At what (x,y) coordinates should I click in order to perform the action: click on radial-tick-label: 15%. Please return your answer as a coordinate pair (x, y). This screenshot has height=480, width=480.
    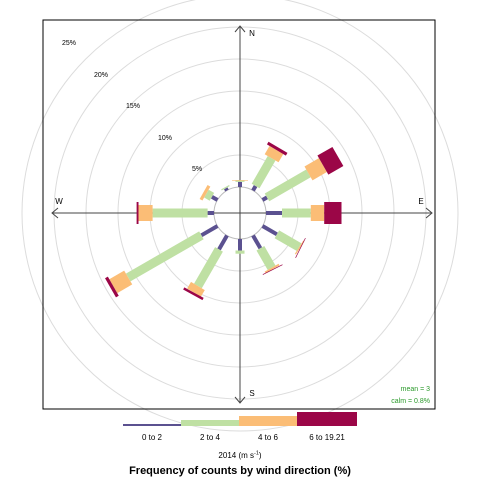
    Looking at the image, I should click on (133, 106).